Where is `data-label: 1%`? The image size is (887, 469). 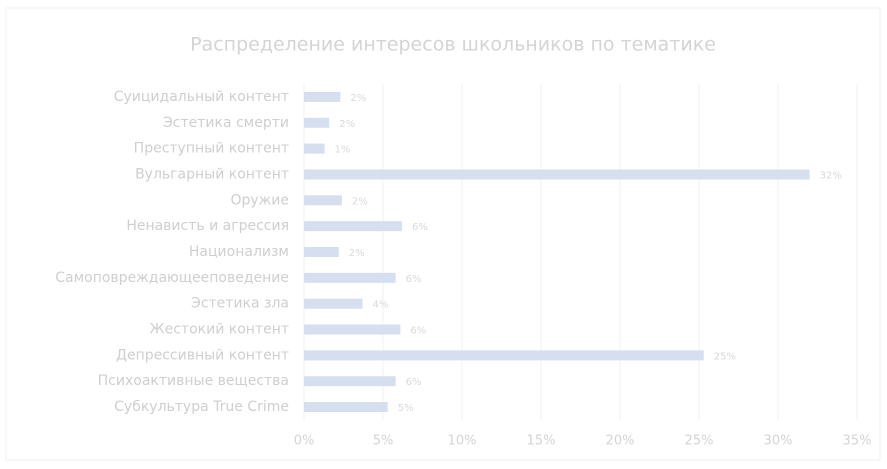 data-label: 1% is located at coordinates (343, 150).